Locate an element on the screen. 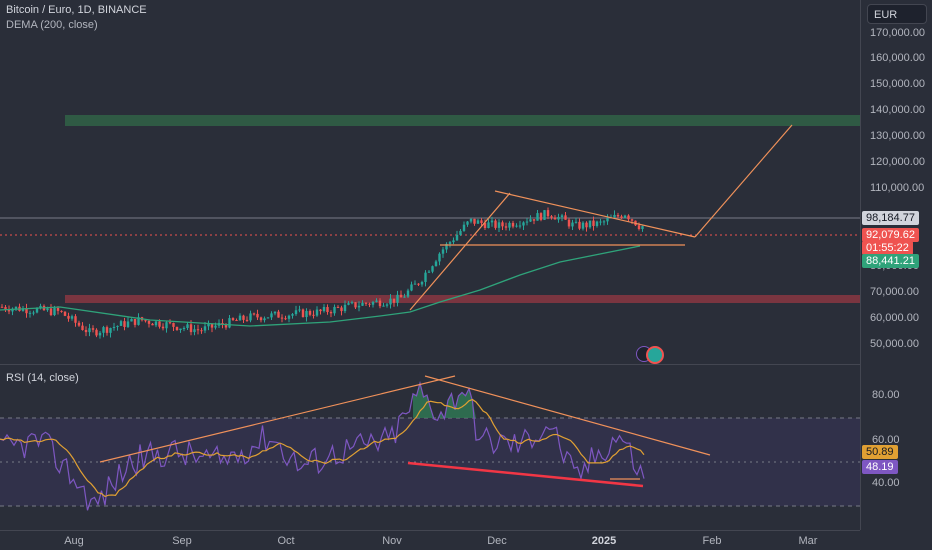 This screenshot has height=550, width=932. price-axis-label: 150,000.00 is located at coordinates (898, 84).